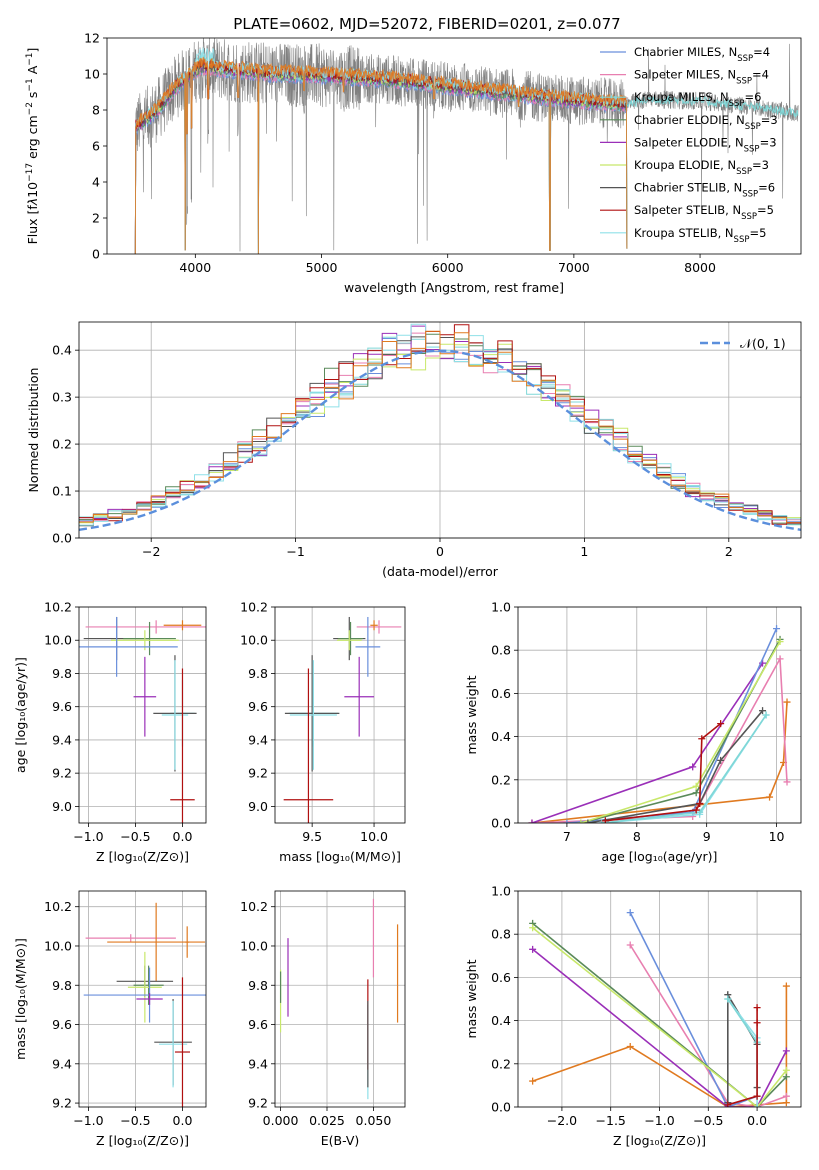  I want to click on y-tick-label: 6, so click(96, 146).